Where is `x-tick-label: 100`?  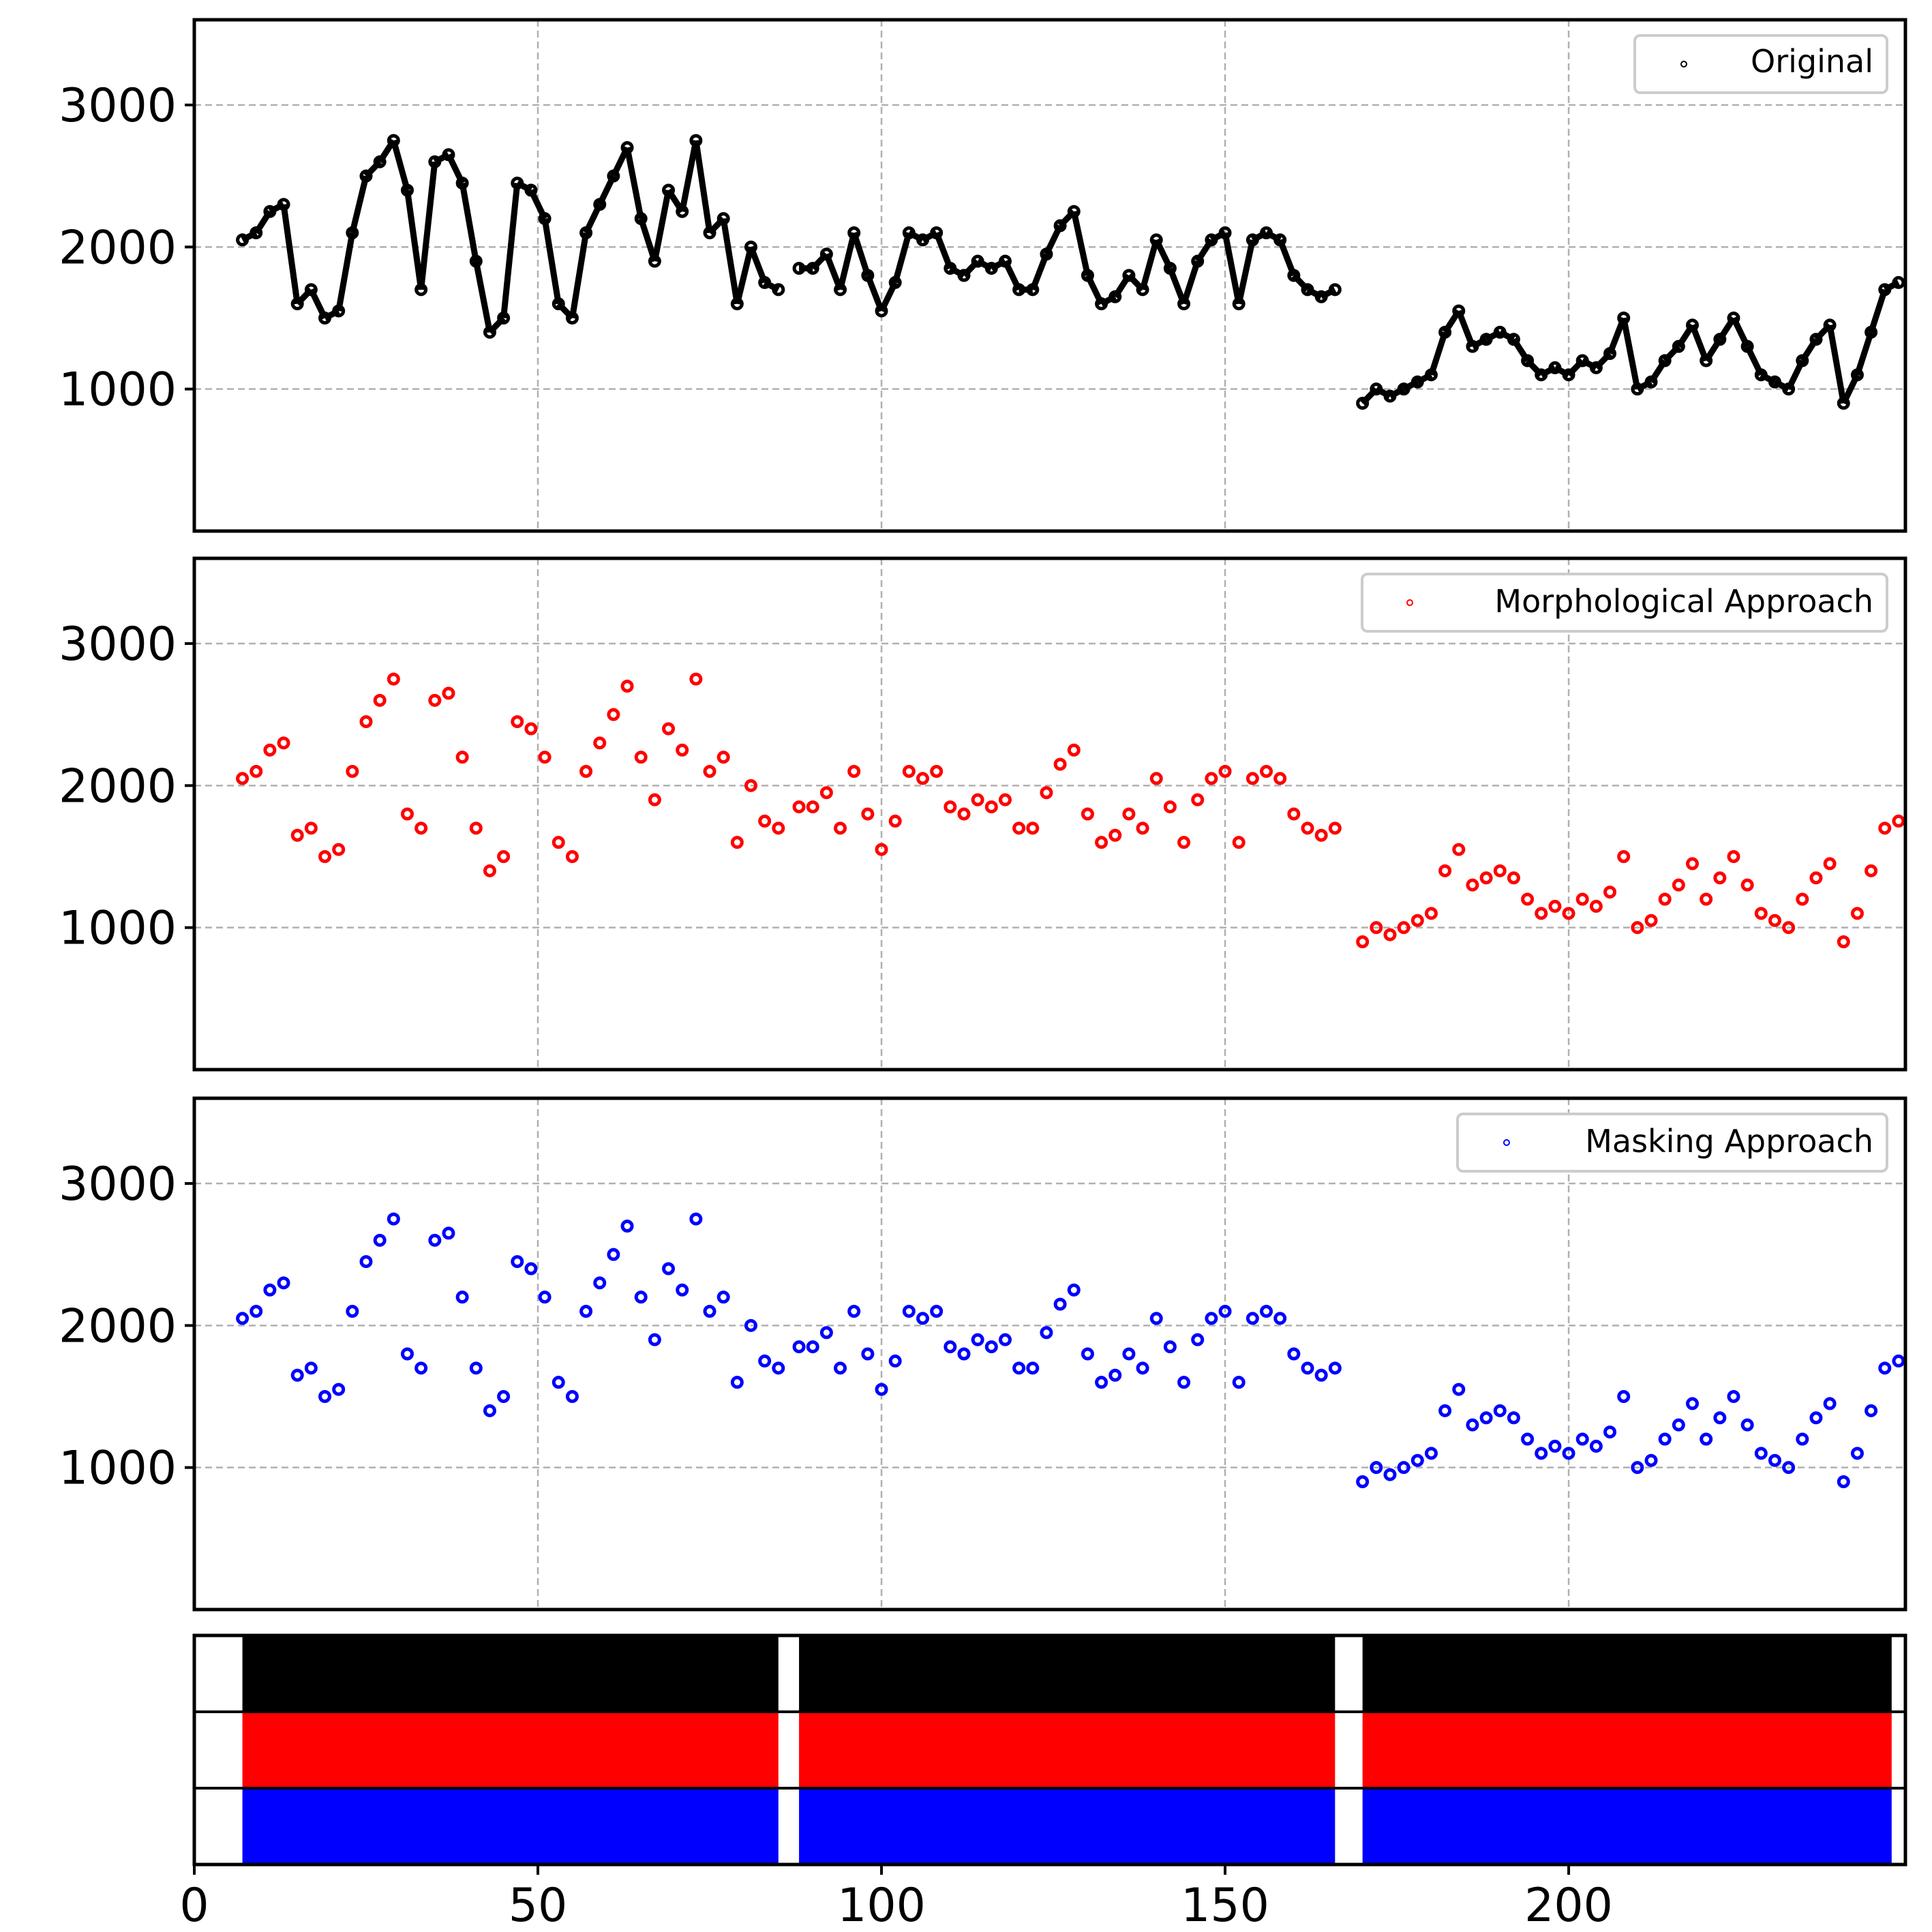 x-tick-label: 100 is located at coordinates (882, 1905).